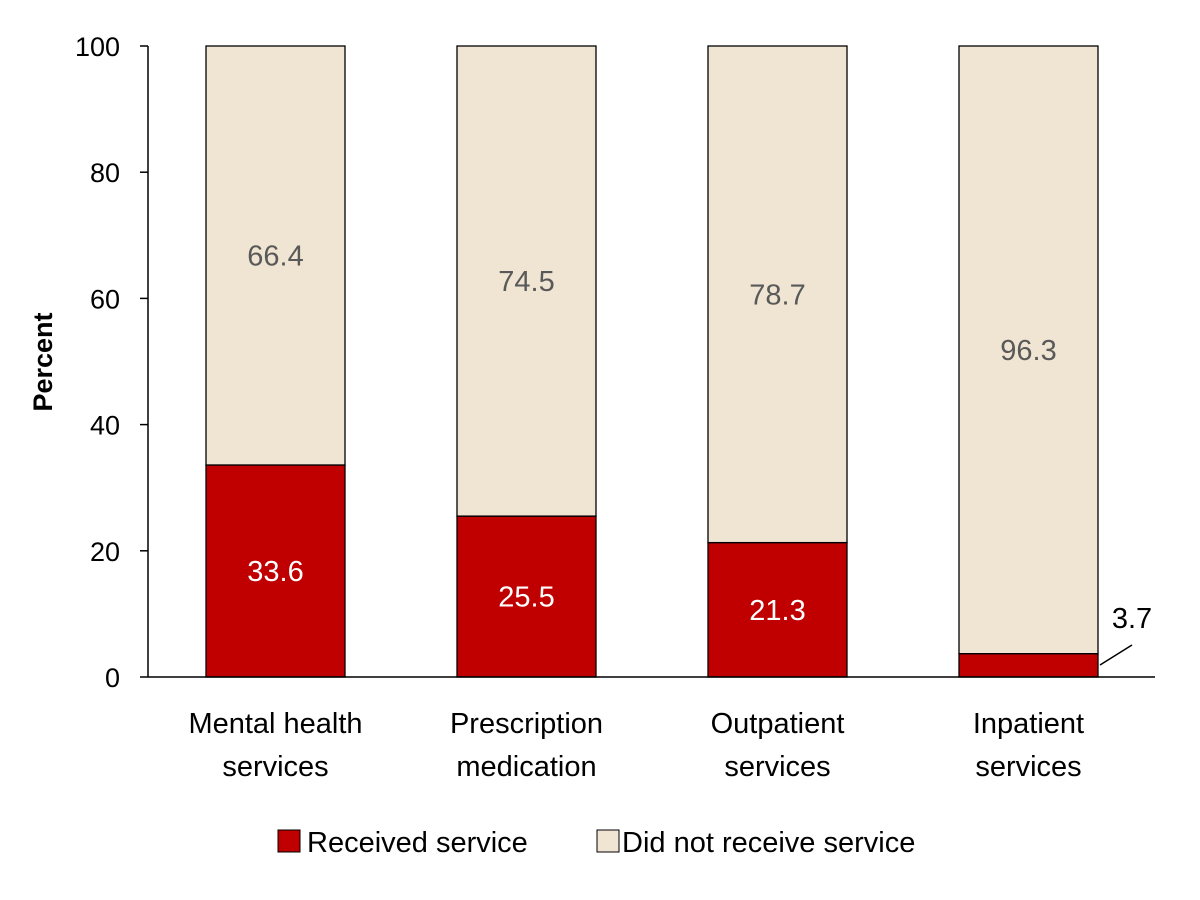 The width and height of the screenshot is (1200, 900). I want to click on data-label-not-received: 78.7, so click(777, 295).